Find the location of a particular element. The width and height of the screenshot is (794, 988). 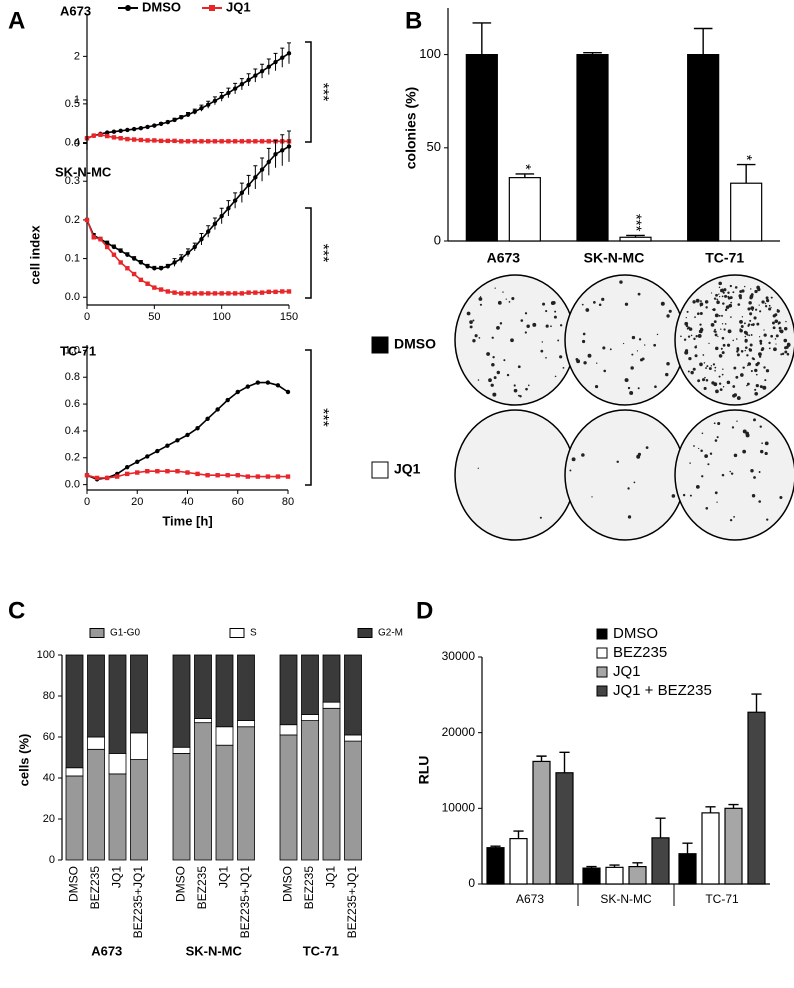

x-tick-label: 20 is located at coordinates (137, 502).